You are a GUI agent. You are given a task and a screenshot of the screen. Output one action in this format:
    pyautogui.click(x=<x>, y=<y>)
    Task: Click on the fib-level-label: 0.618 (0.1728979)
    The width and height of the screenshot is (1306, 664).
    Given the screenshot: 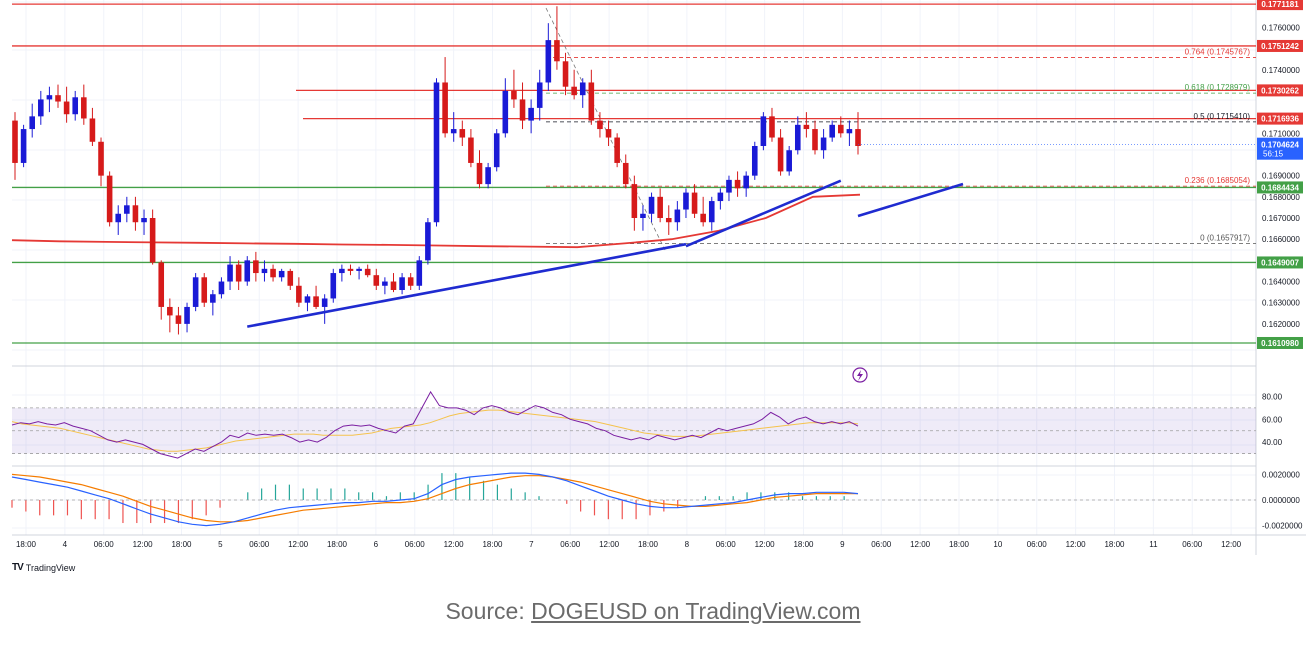 What is the action you would take?
    pyautogui.click(x=1218, y=87)
    